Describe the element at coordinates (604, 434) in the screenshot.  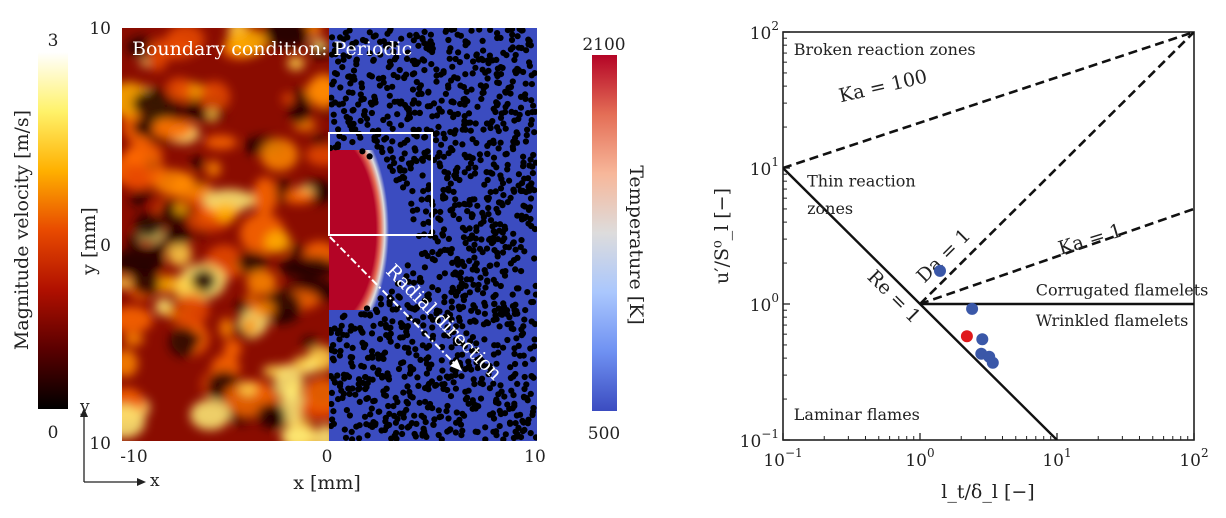
I see `temperature-colorbar-min: 500` at that location.